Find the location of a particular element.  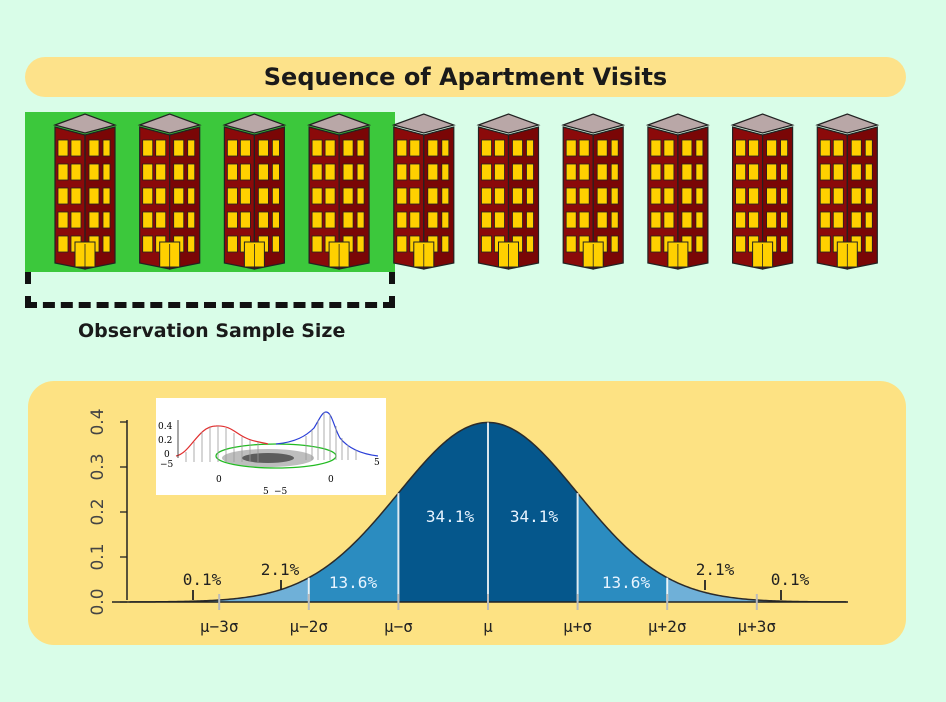

y-tick-label: 0.4 is located at coordinates (98, 421).